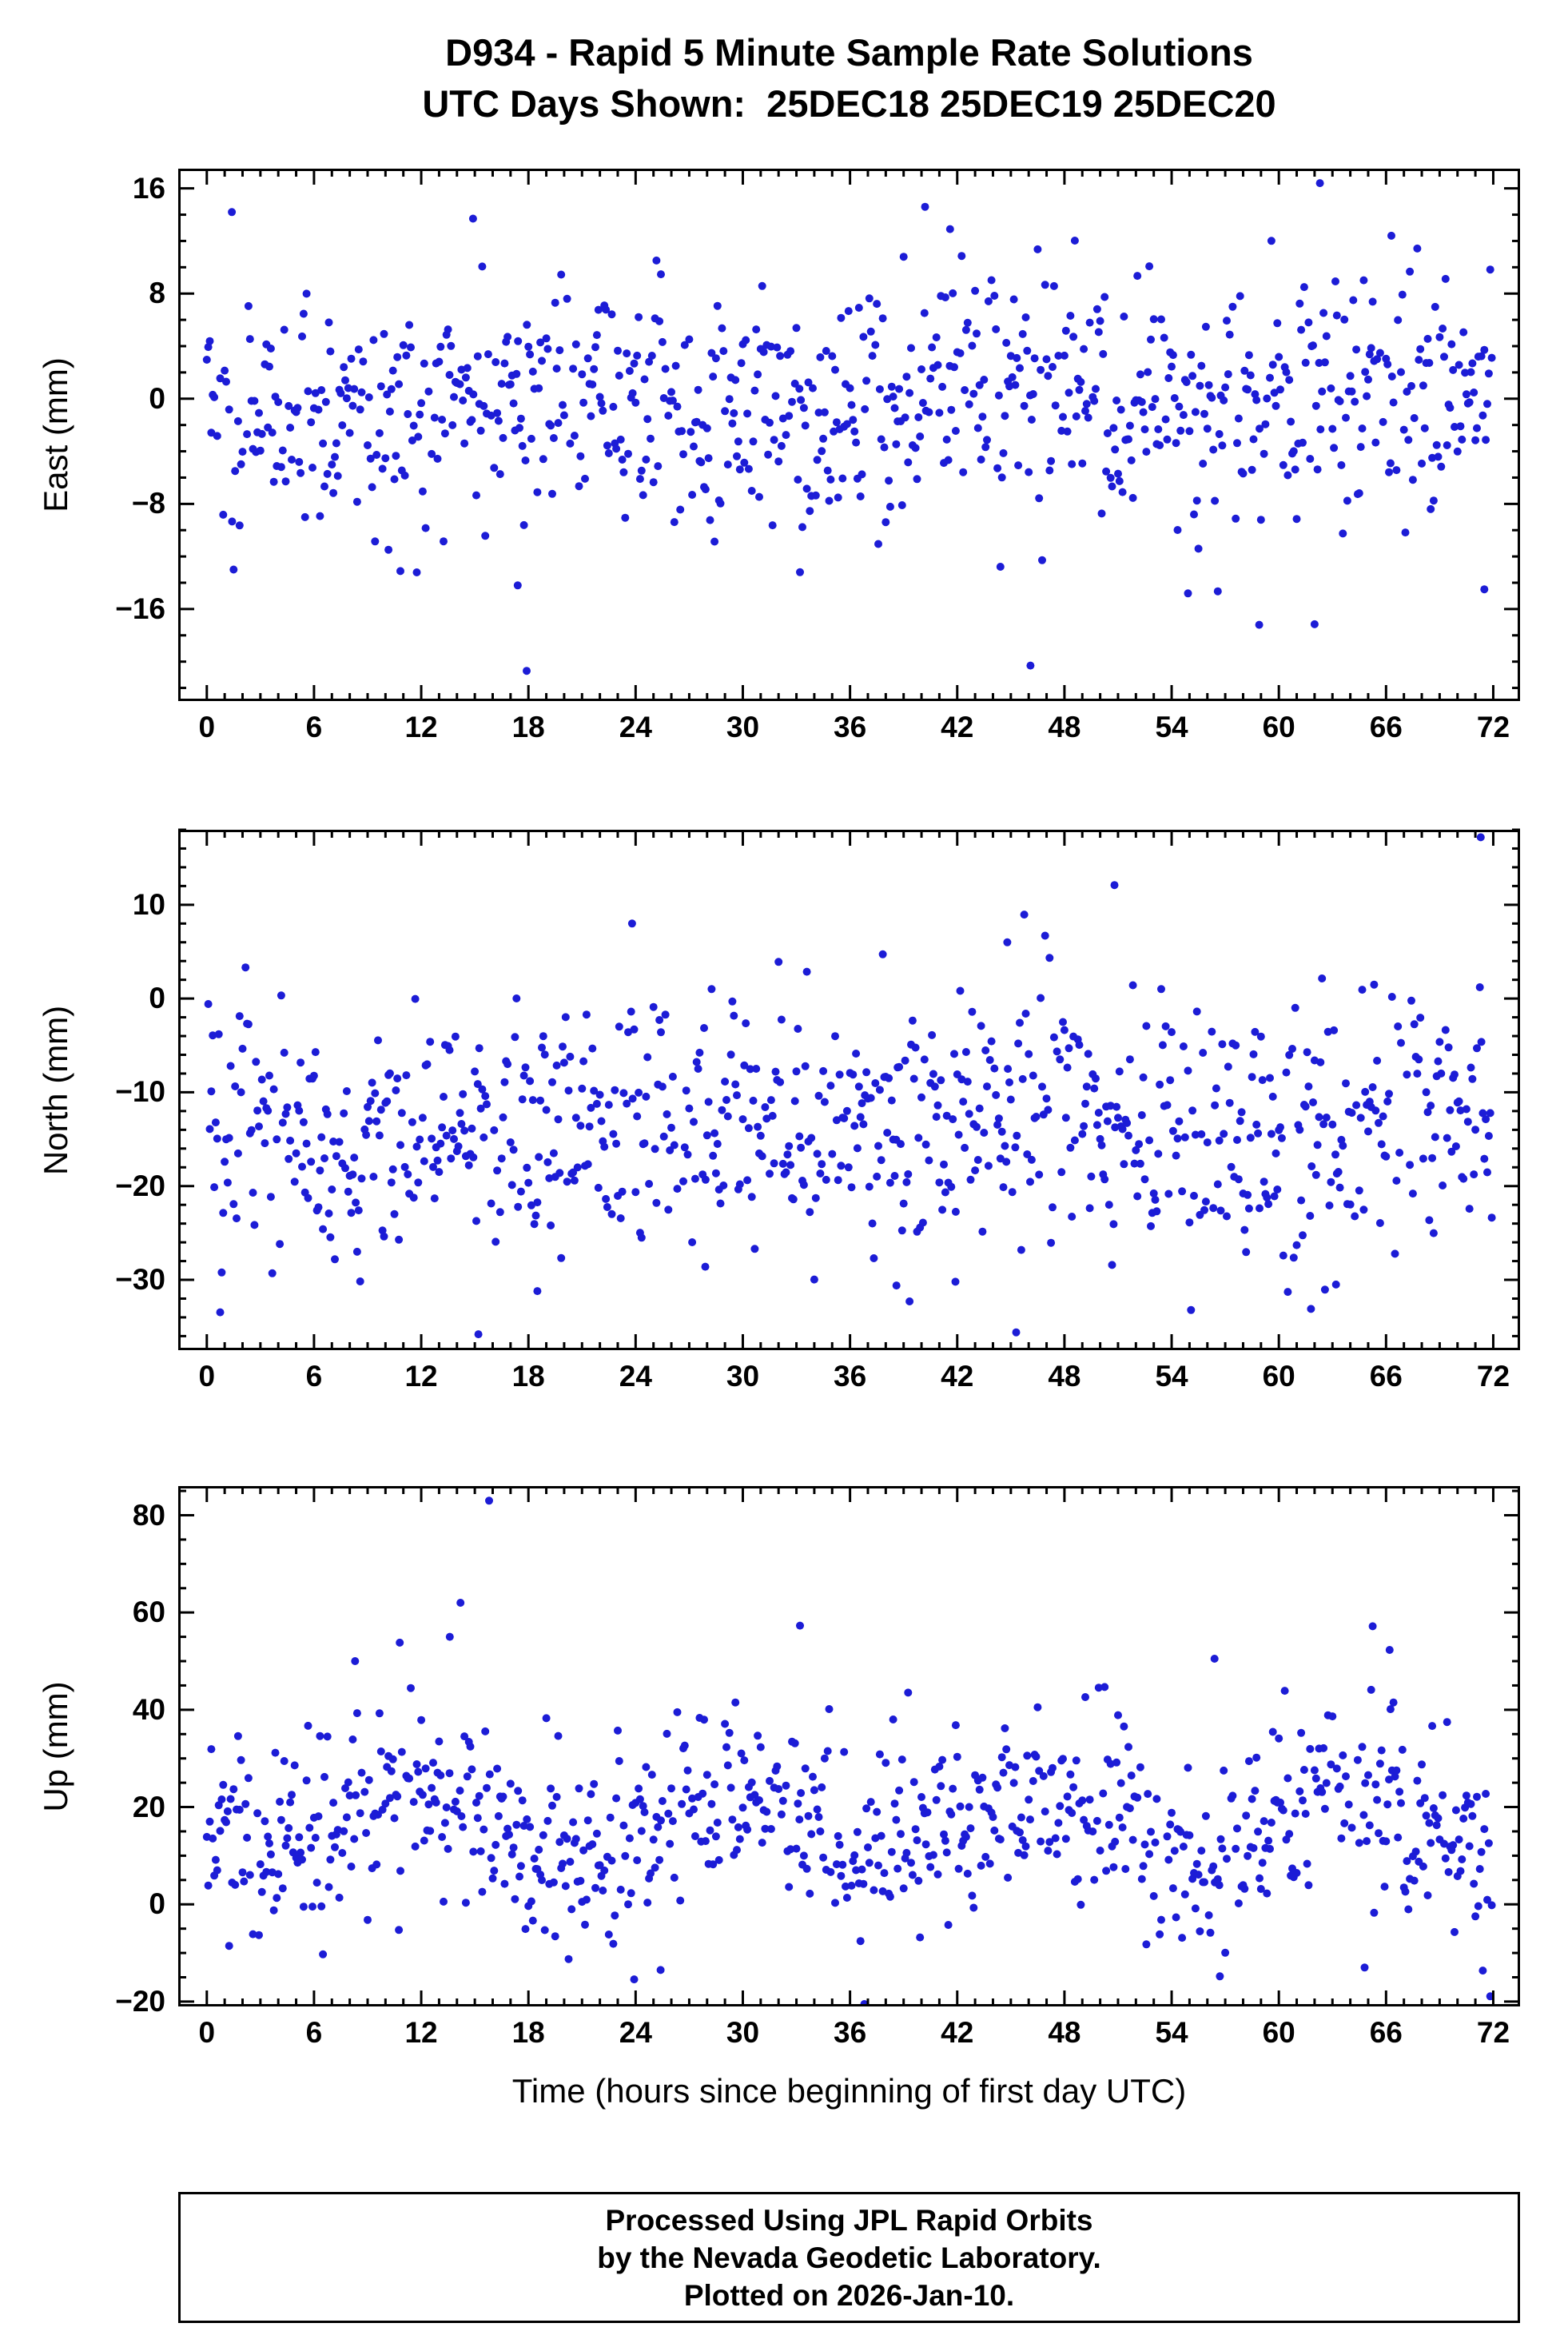  Describe the element at coordinates (1171, 2032) in the screenshot. I see `up-xtick-label: 54` at that location.